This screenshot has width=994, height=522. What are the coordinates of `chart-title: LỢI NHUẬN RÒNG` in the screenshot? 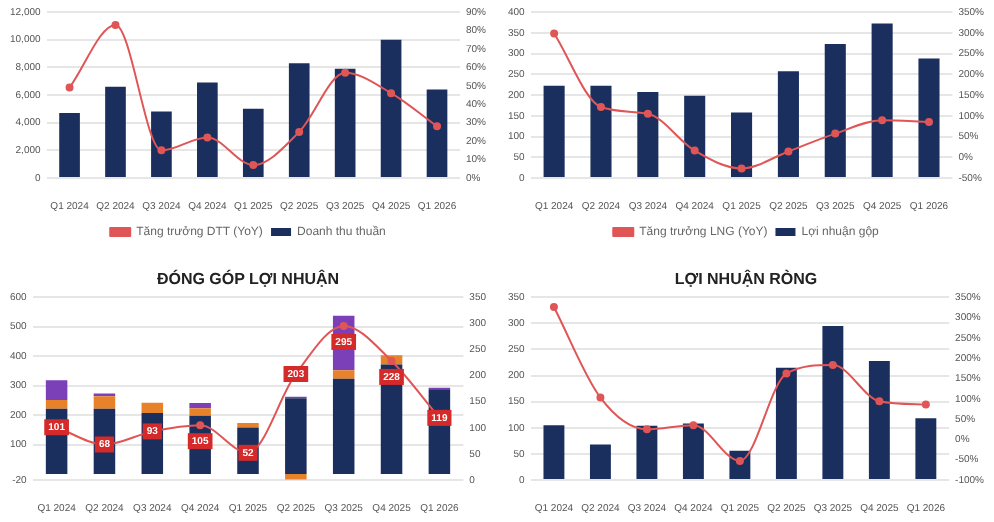 It's located at (746, 278).